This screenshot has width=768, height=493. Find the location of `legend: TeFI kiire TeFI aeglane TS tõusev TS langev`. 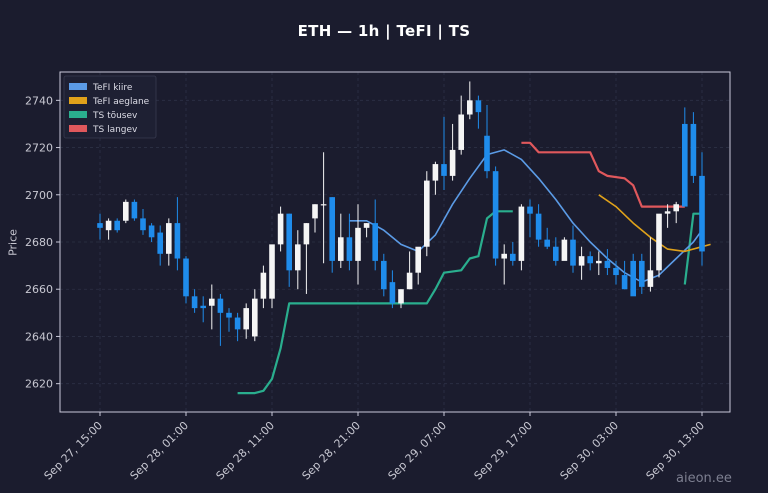

legend: TeFI kiire TeFI aeglane TS tõusev TS langev is located at coordinates (110, 107).